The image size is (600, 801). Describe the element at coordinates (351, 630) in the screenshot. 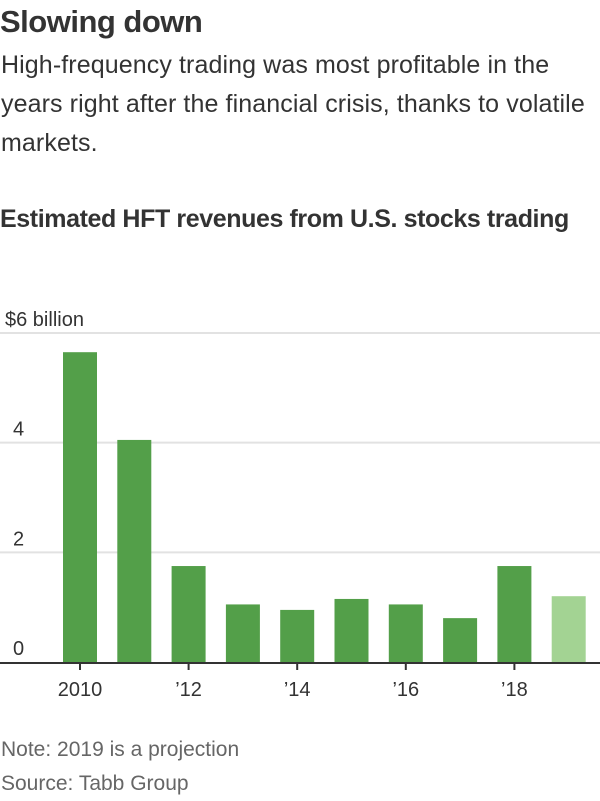

I see `bar-2015` at that location.